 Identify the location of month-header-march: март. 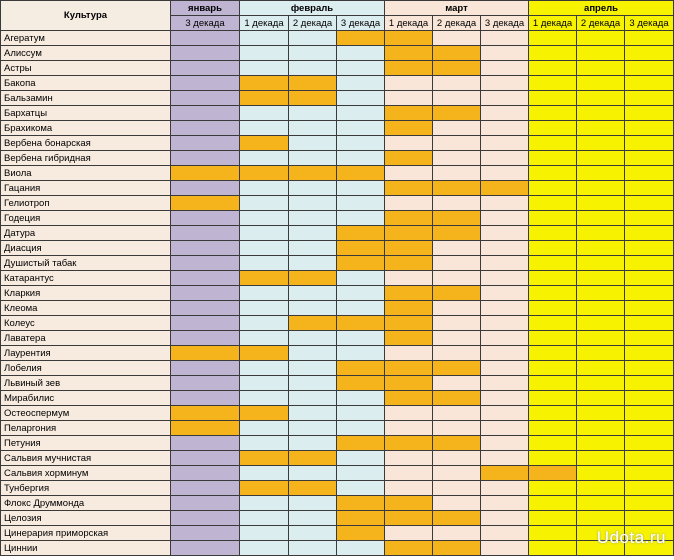
(457, 8).